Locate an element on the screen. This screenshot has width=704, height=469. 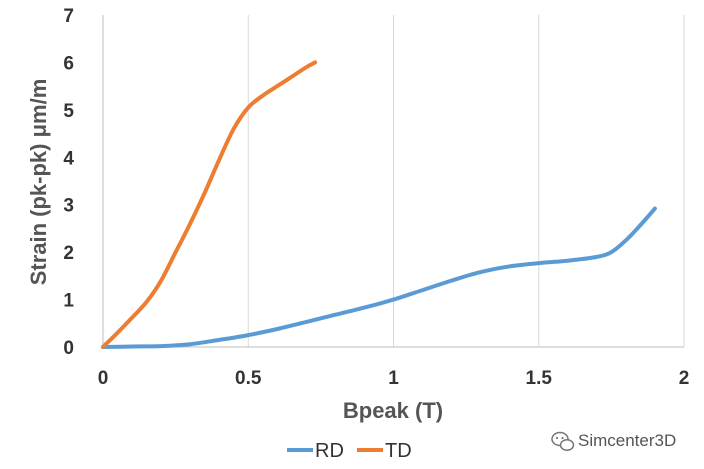
y-tick-label: 5 is located at coordinates (68, 111).